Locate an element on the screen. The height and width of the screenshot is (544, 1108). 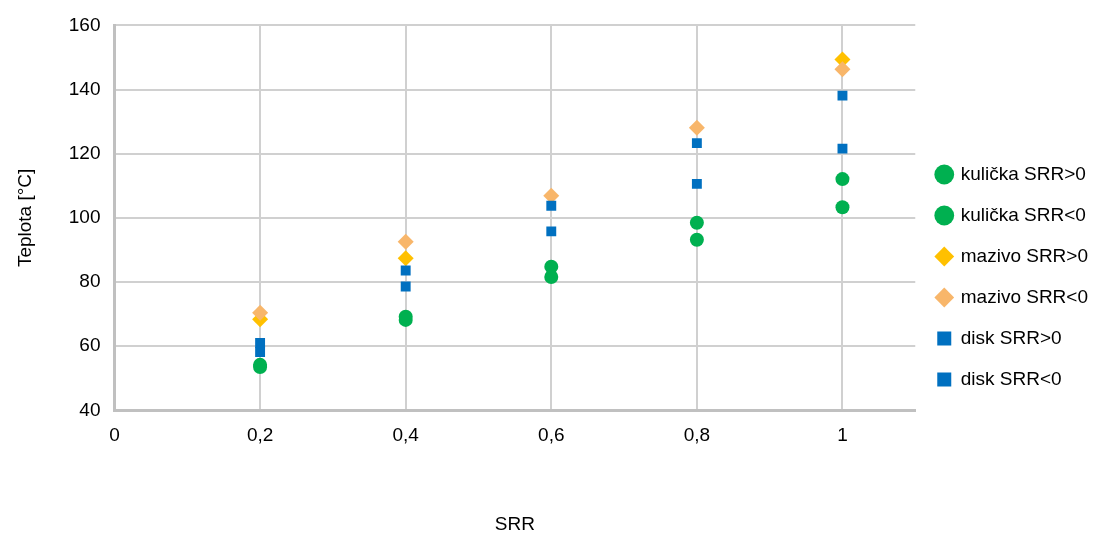
x-tick-label: 1 is located at coordinates (842, 435).